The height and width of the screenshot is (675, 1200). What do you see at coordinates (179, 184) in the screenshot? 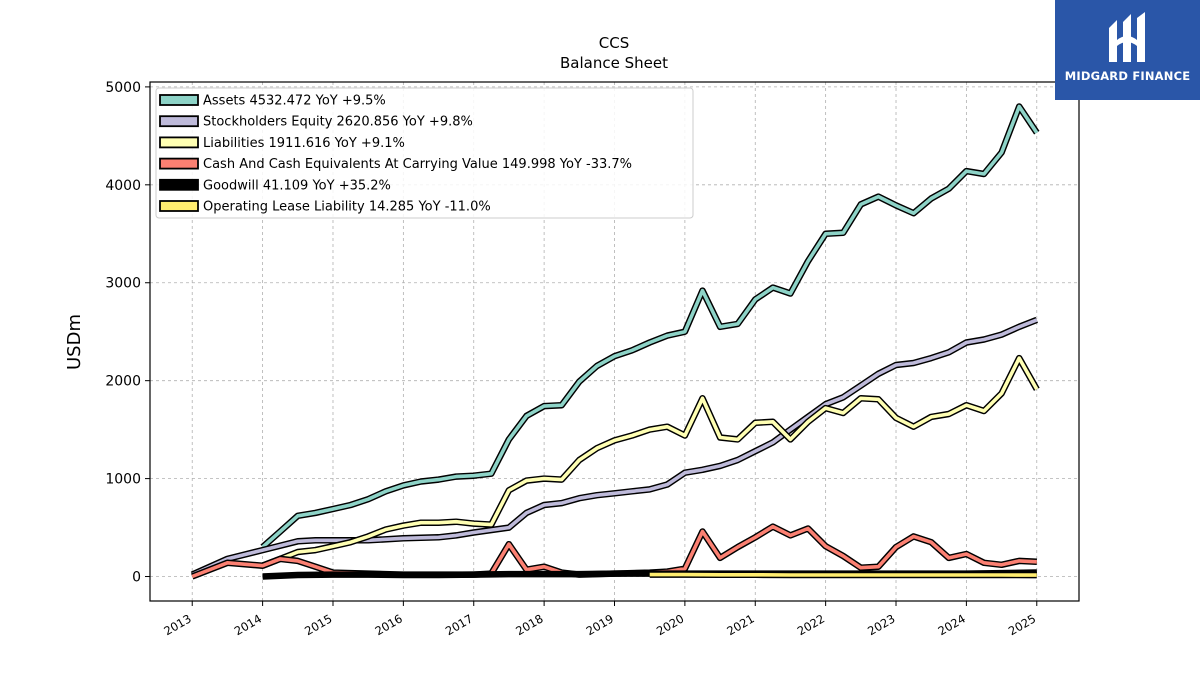
I see `legend-swatch-goodwill` at bounding box center [179, 184].